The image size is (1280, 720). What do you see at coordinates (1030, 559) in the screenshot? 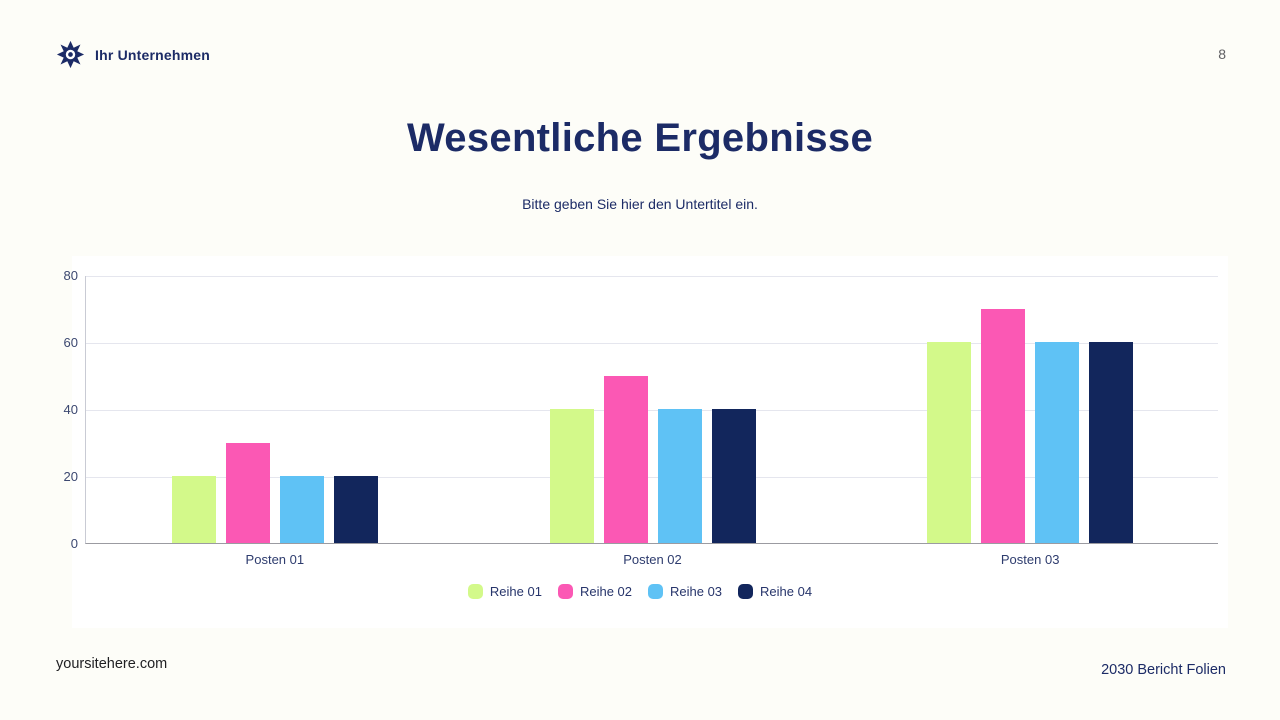
I see `x-axis-label-posten-03: Posten 03` at bounding box center [1030, 559].